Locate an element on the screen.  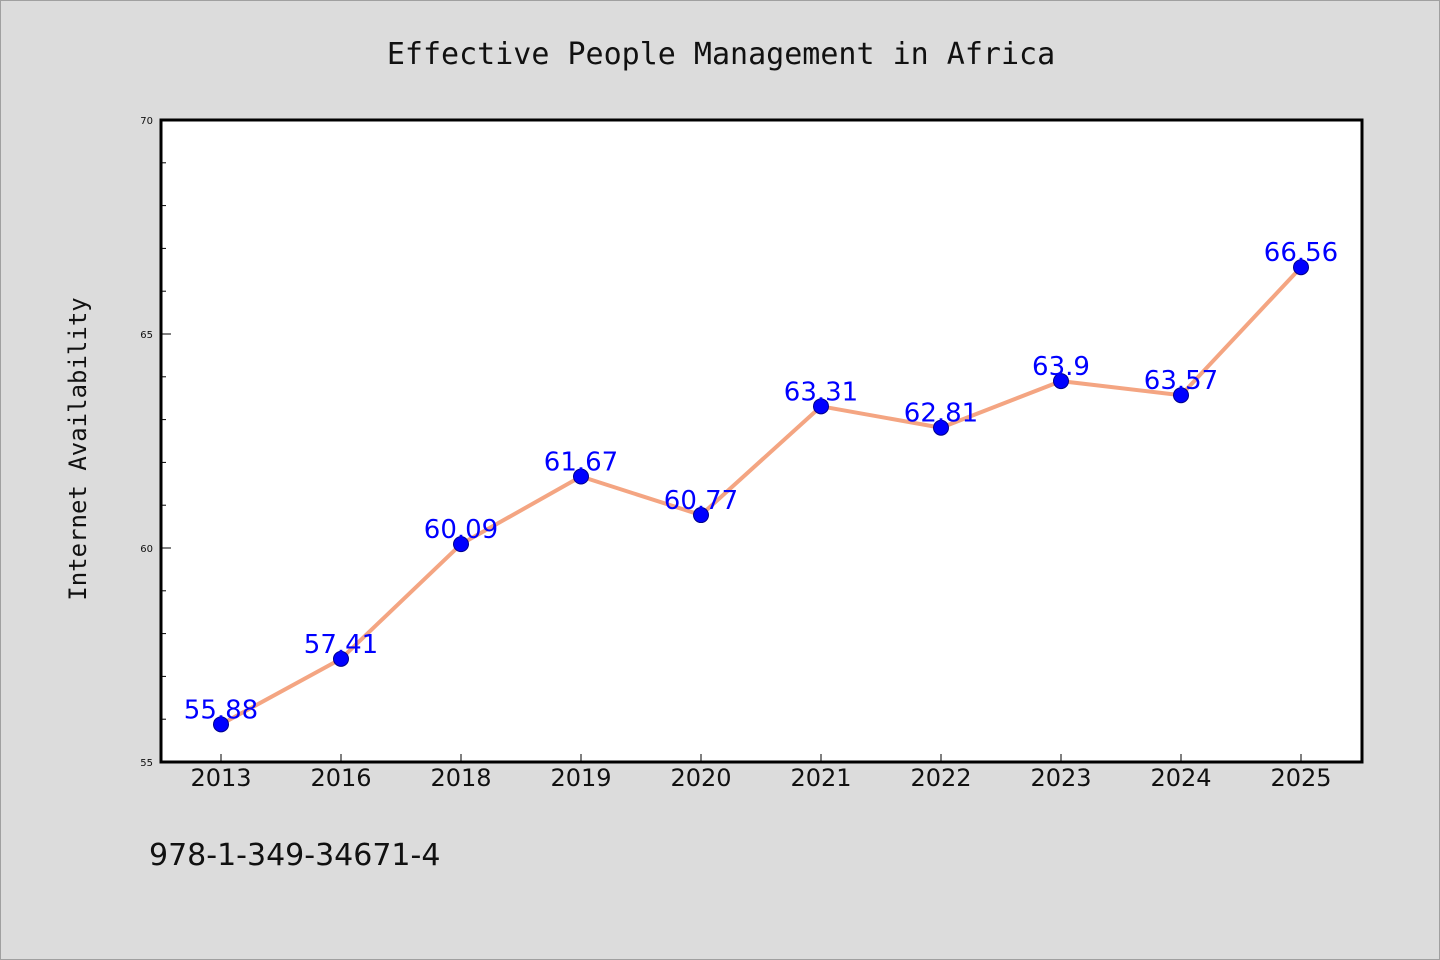
y-tick-label: 65 is located at coordinates (146, 335).